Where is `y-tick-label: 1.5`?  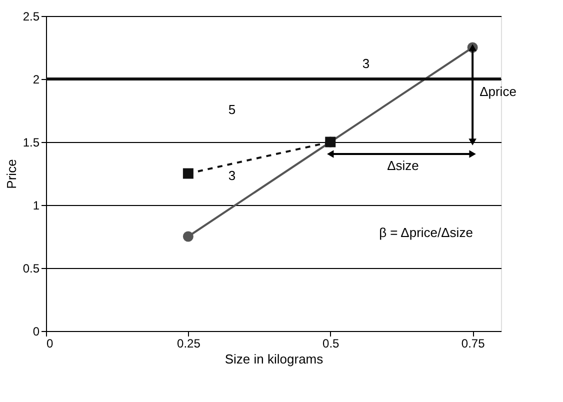
y-tick-label: 1.5 is located at coordinates (31, 143).